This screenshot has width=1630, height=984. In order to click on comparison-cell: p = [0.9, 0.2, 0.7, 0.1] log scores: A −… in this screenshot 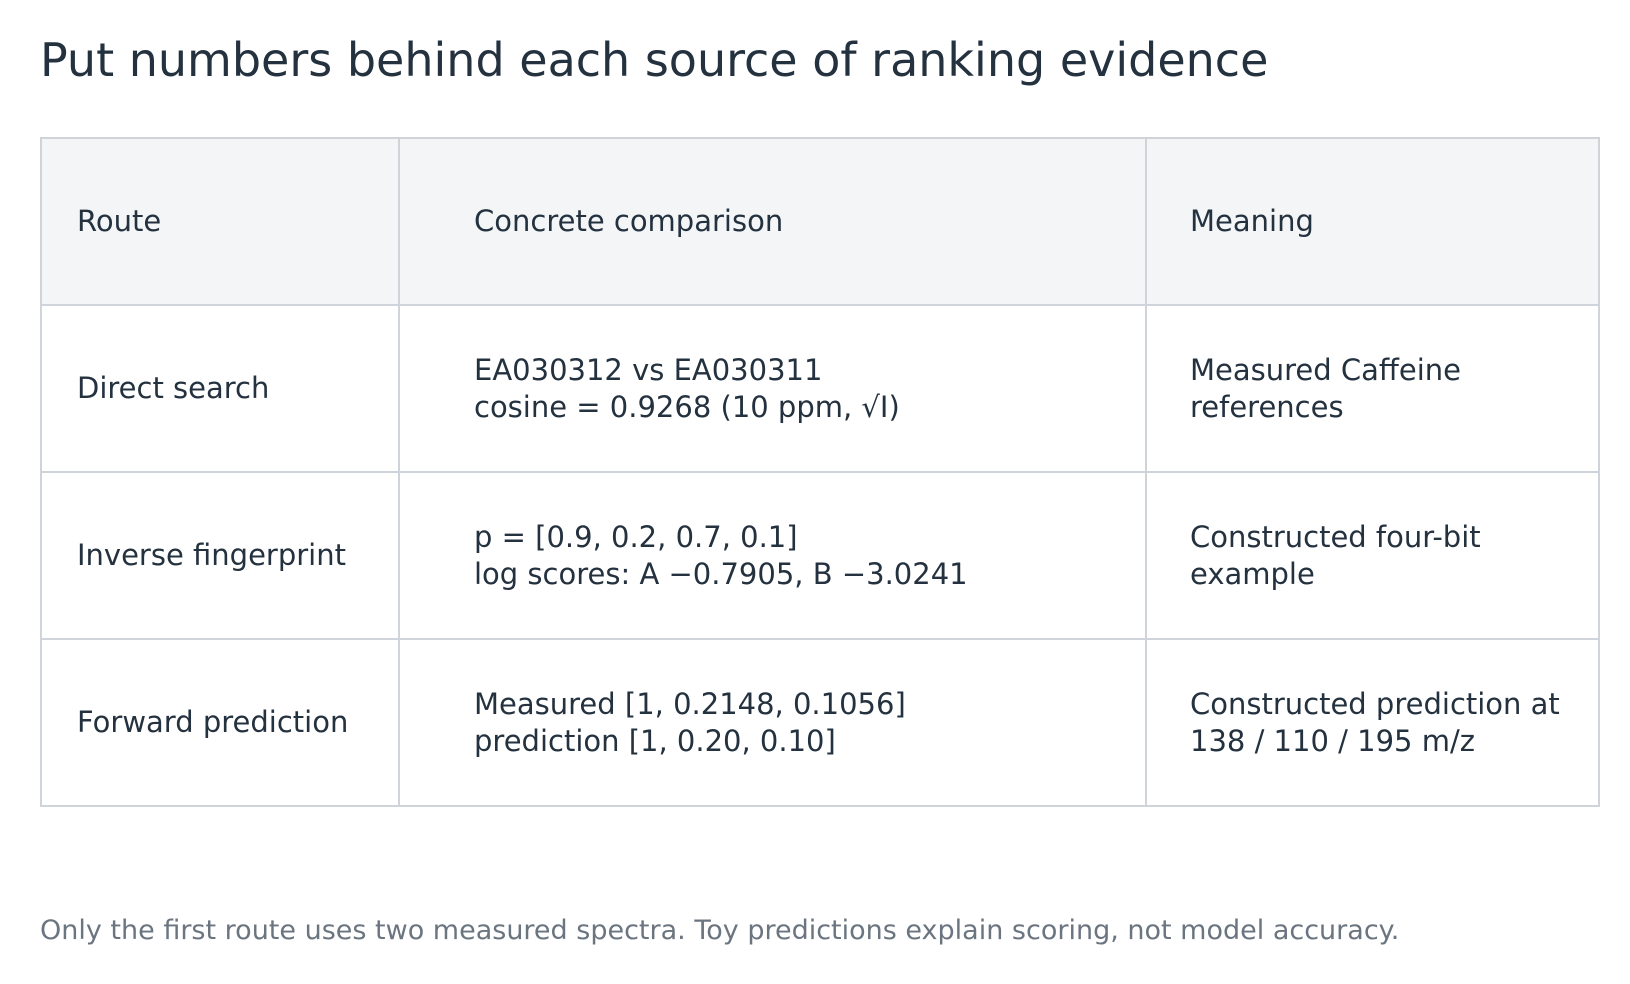, I will do `click(772, 555)`.